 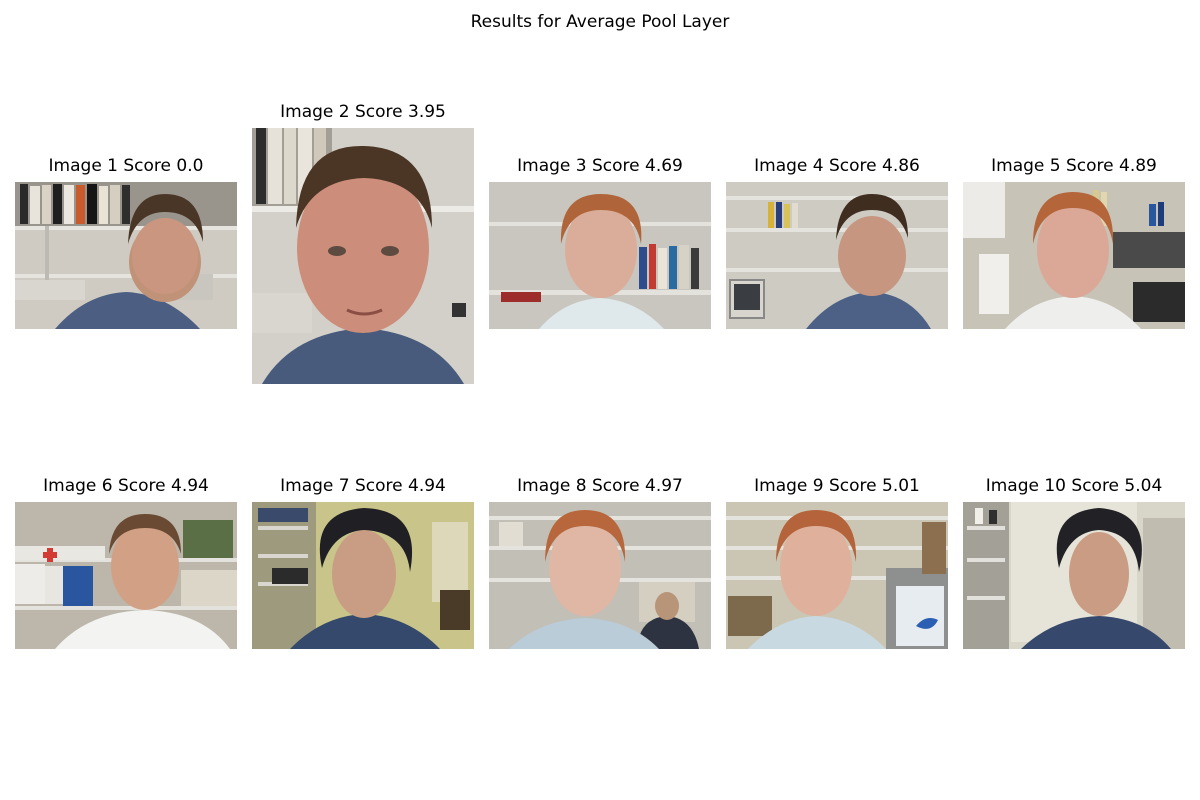 What do you see at coordinates (600, 575) in the screenshot?
I see `image-8-photo` at bounding box center [600, 575].